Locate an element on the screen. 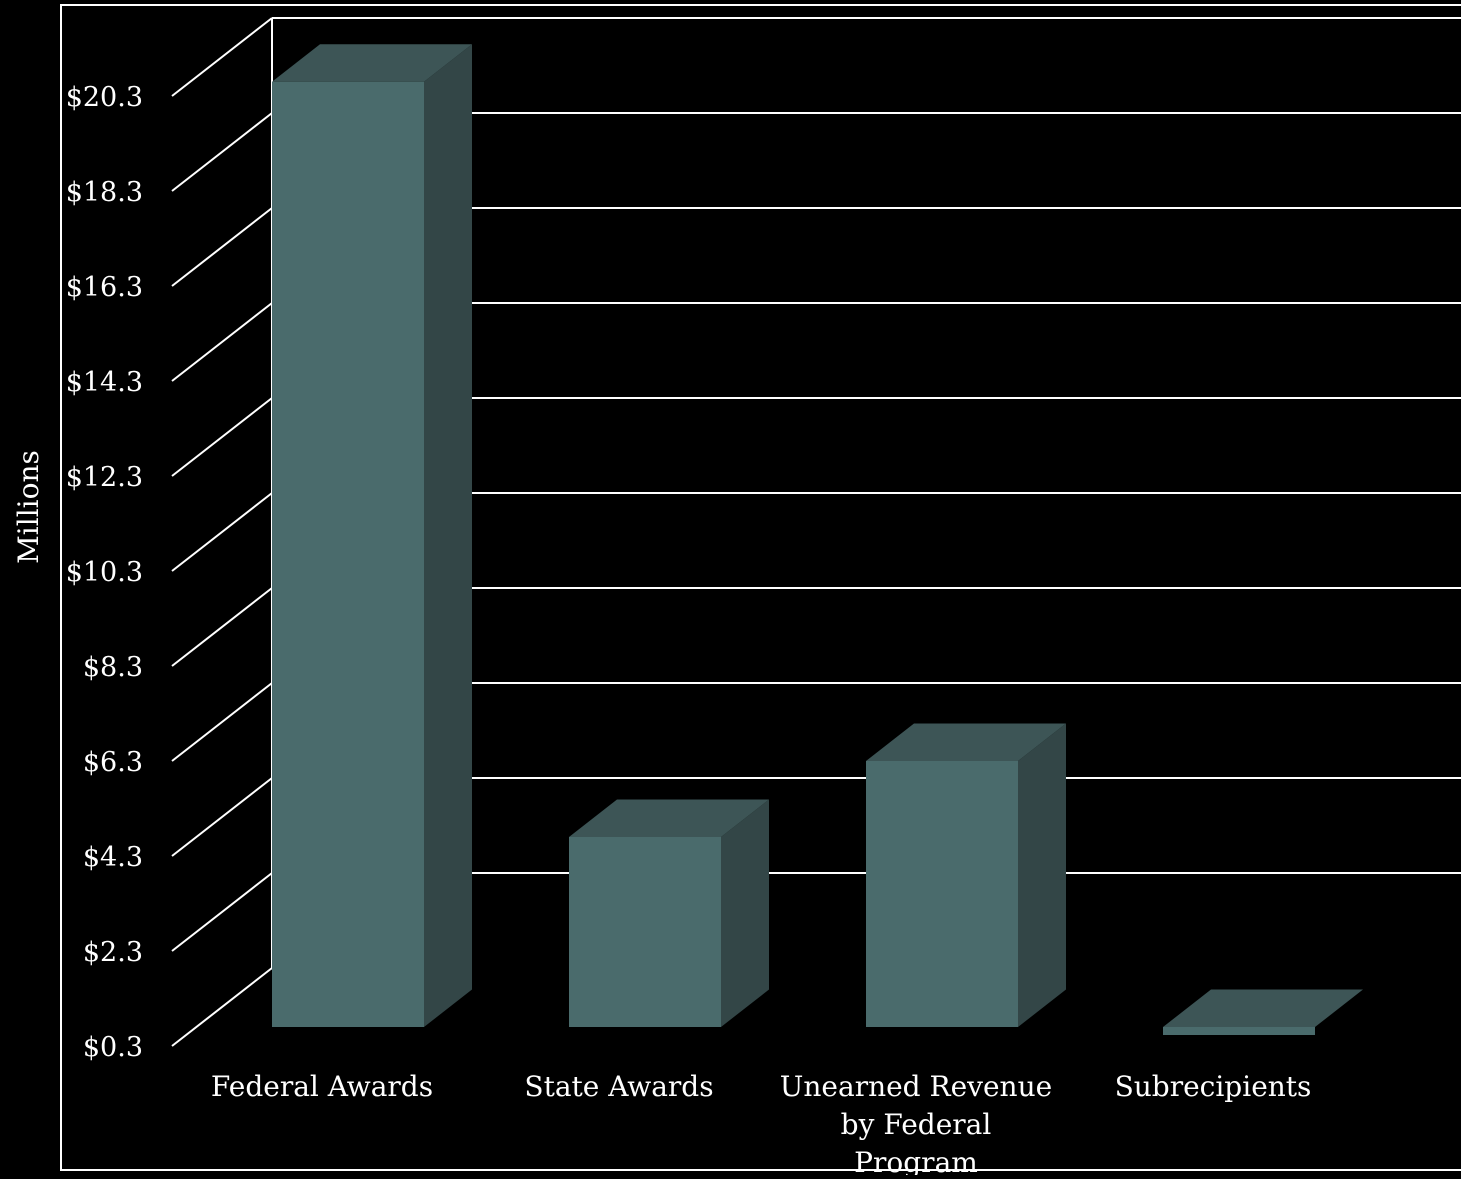  y-axis-label: Millions is located at coordinates (28, 507).